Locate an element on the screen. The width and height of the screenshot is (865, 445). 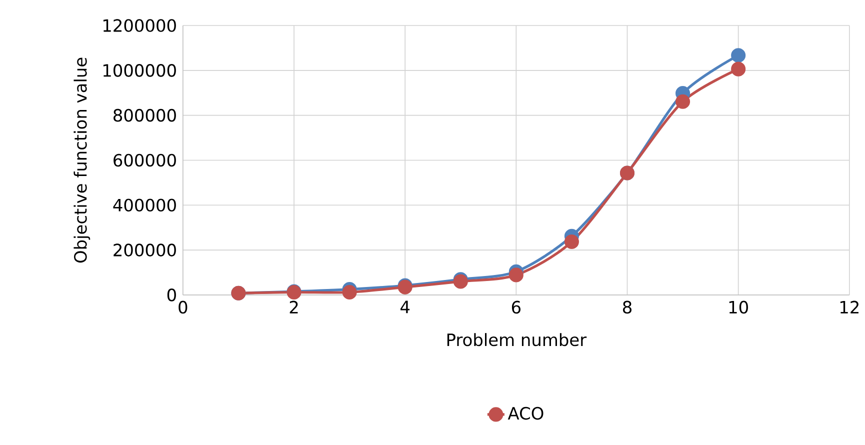
y-tick-label: 1200000 is located at coordinates (139, 25).